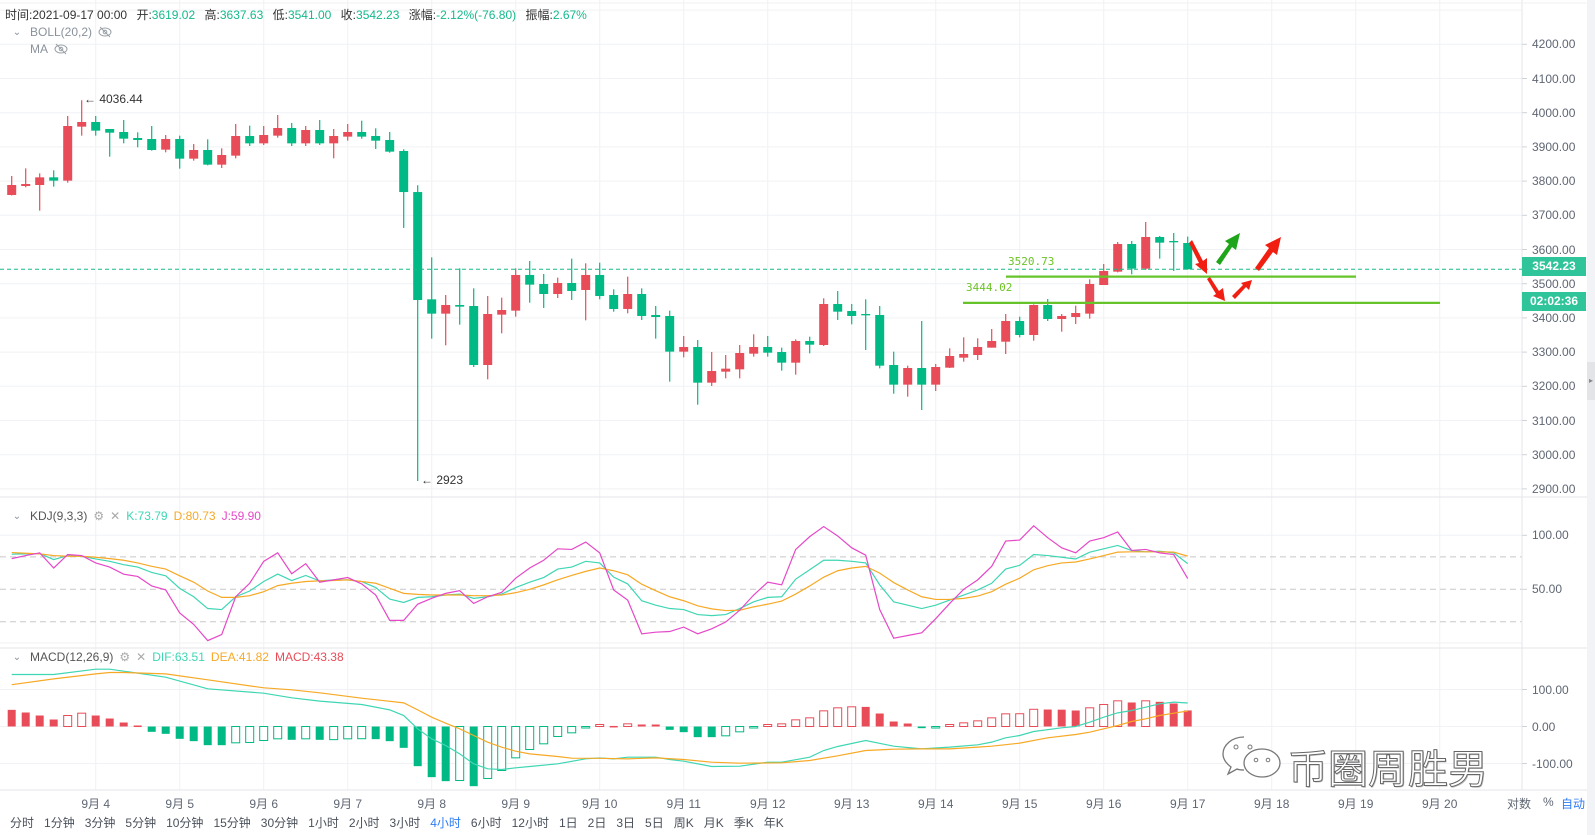  What do you see at coordinates (626, 823) in the screenshot?
I see `timeframe-15: 3日` at bounding box center [626, 823].